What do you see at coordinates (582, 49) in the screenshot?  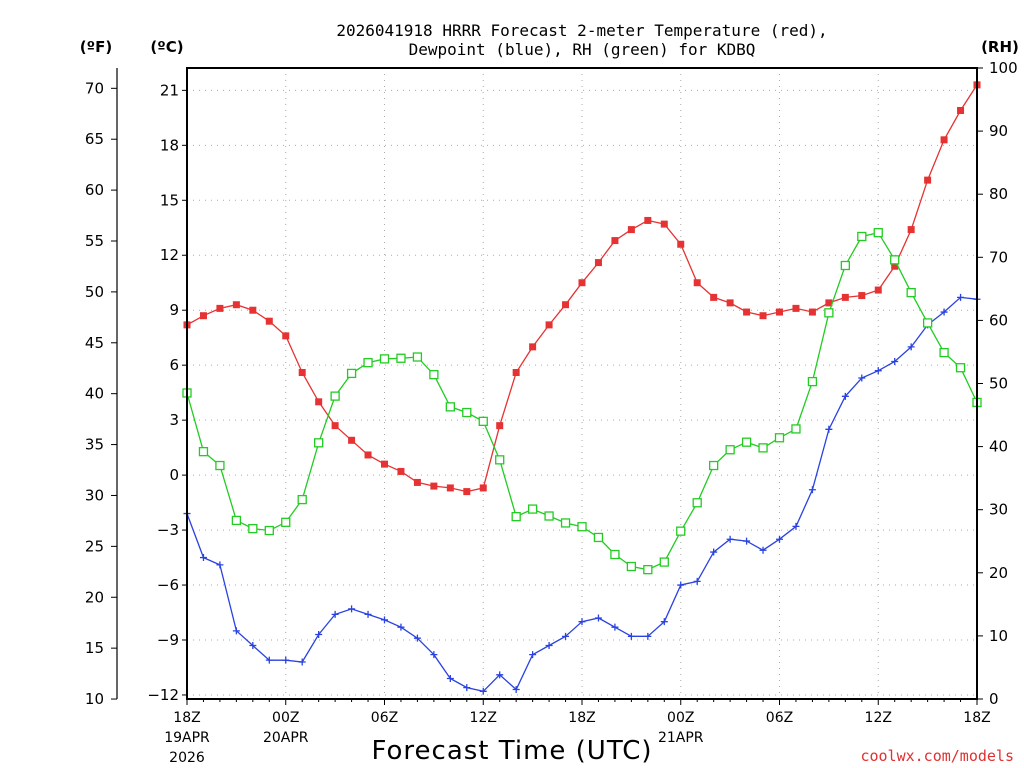 I see `chart-title-line2: Dewpoint (blue), RH (green) for KDBQ` at bounding box center [582, 49].